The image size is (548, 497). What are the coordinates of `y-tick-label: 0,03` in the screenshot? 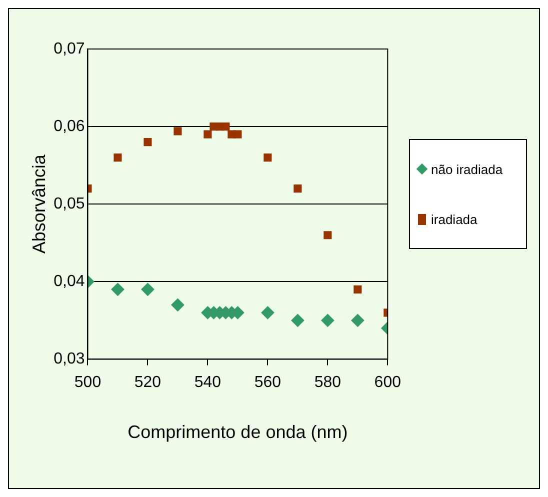 It's located at (69, 359).